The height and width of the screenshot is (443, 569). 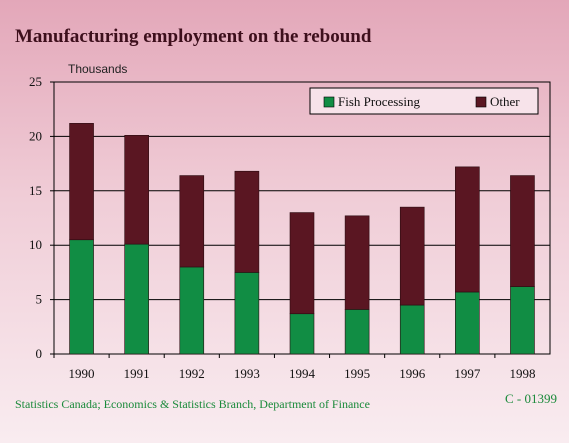 I want to click on x-tick-label: 1991, so click(x=137, y=373).